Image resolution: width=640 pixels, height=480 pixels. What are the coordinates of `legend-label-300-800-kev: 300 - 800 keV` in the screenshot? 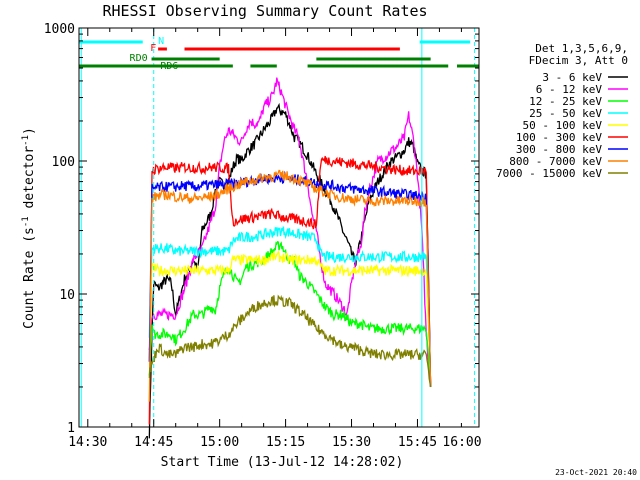 It's located at (559, 149).